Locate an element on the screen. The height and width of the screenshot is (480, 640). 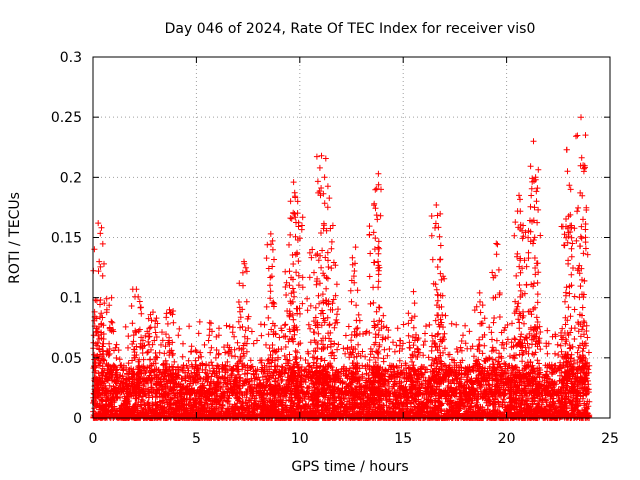
x-tick-label: 20 is located at coordinates (507, 439).